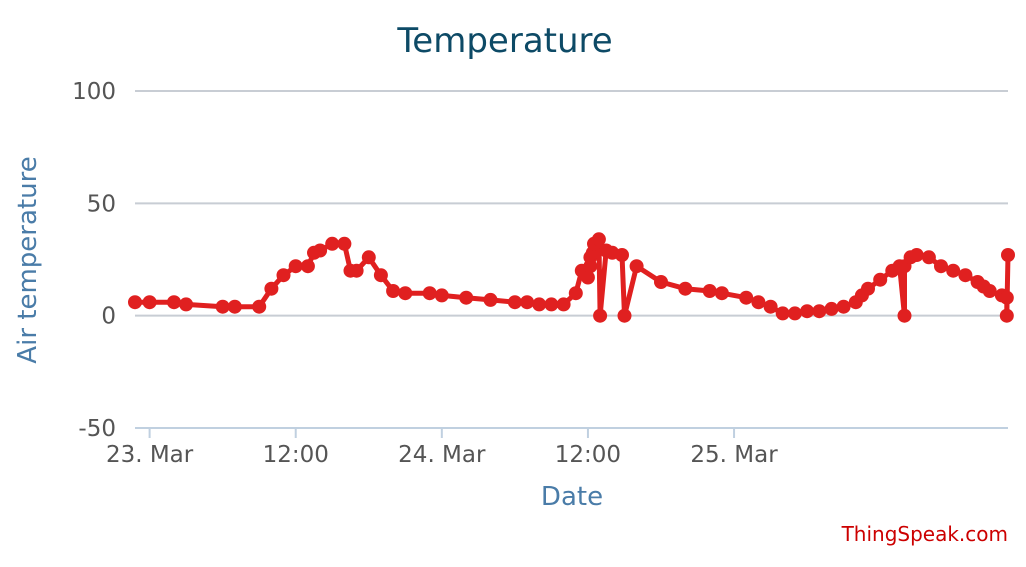  Describe the element at coordinates (924, 534) in the screenshot. I see `thingspeak-credit-link: ThingSpeak.com` at that location.